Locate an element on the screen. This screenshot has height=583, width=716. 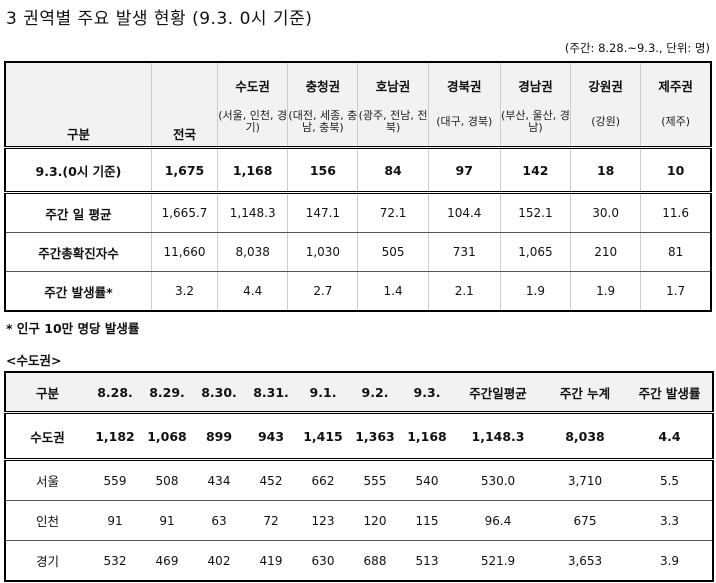
table-cell: 3.3 is located at coordinates (670, 520).